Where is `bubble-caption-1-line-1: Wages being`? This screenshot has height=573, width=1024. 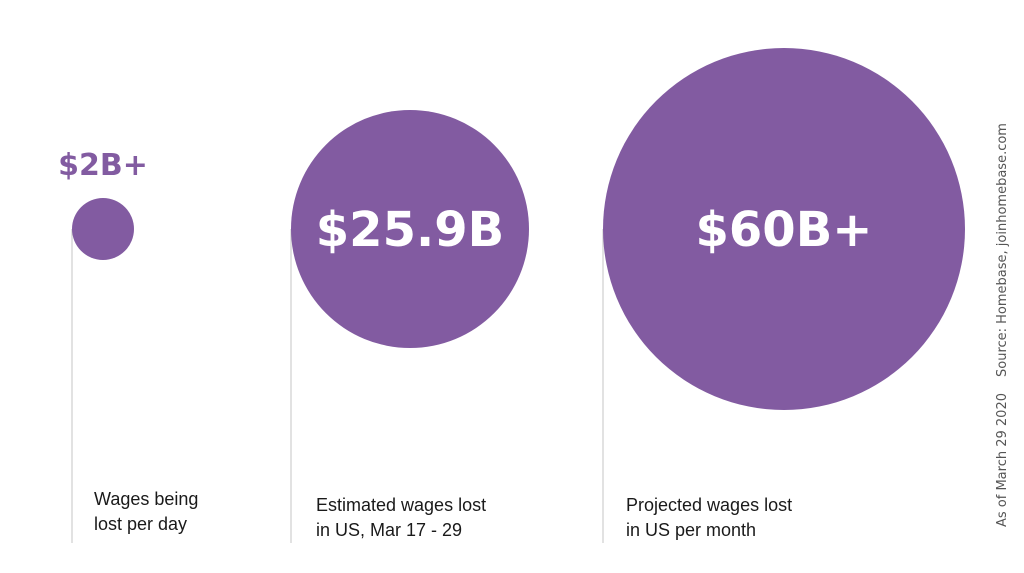 bubble-caption-1-line-1: Wages being is located at coordinates (146, 499).